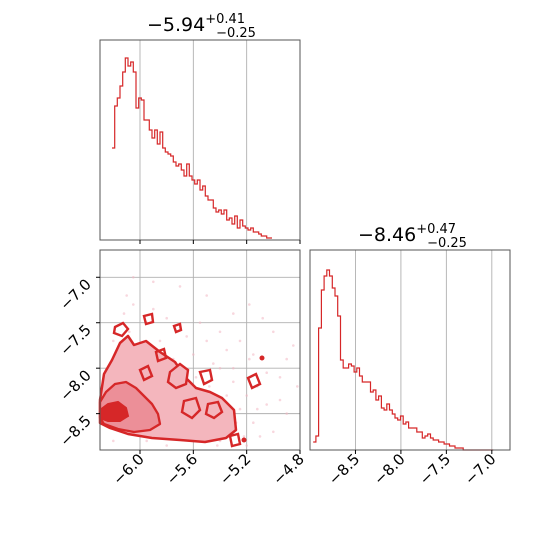 The height and width of the screenshot is (550, 550). I want to click on histogram-x-frame, so click(200, 140).